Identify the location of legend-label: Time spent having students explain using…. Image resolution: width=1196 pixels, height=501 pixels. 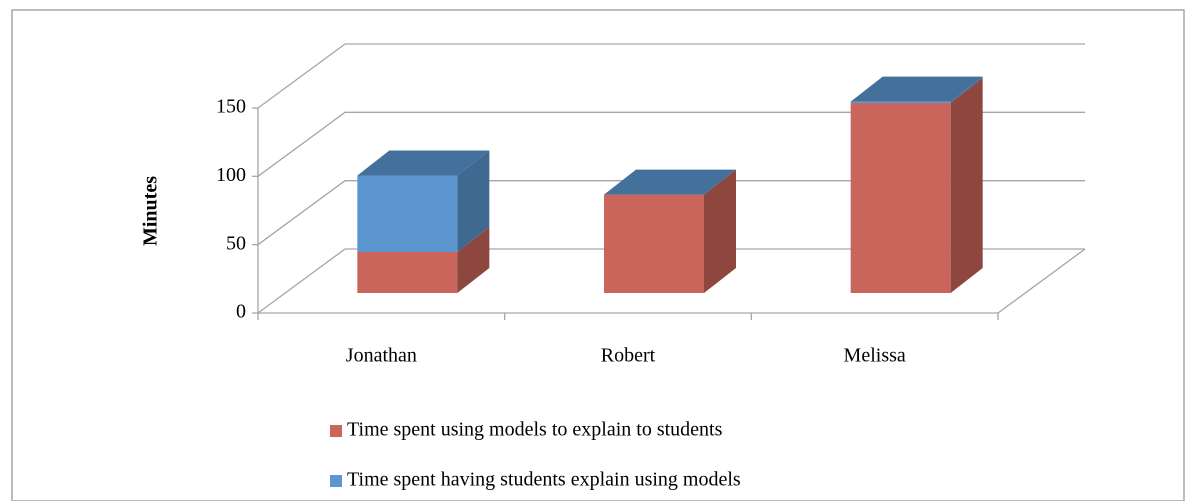
(544, 480).